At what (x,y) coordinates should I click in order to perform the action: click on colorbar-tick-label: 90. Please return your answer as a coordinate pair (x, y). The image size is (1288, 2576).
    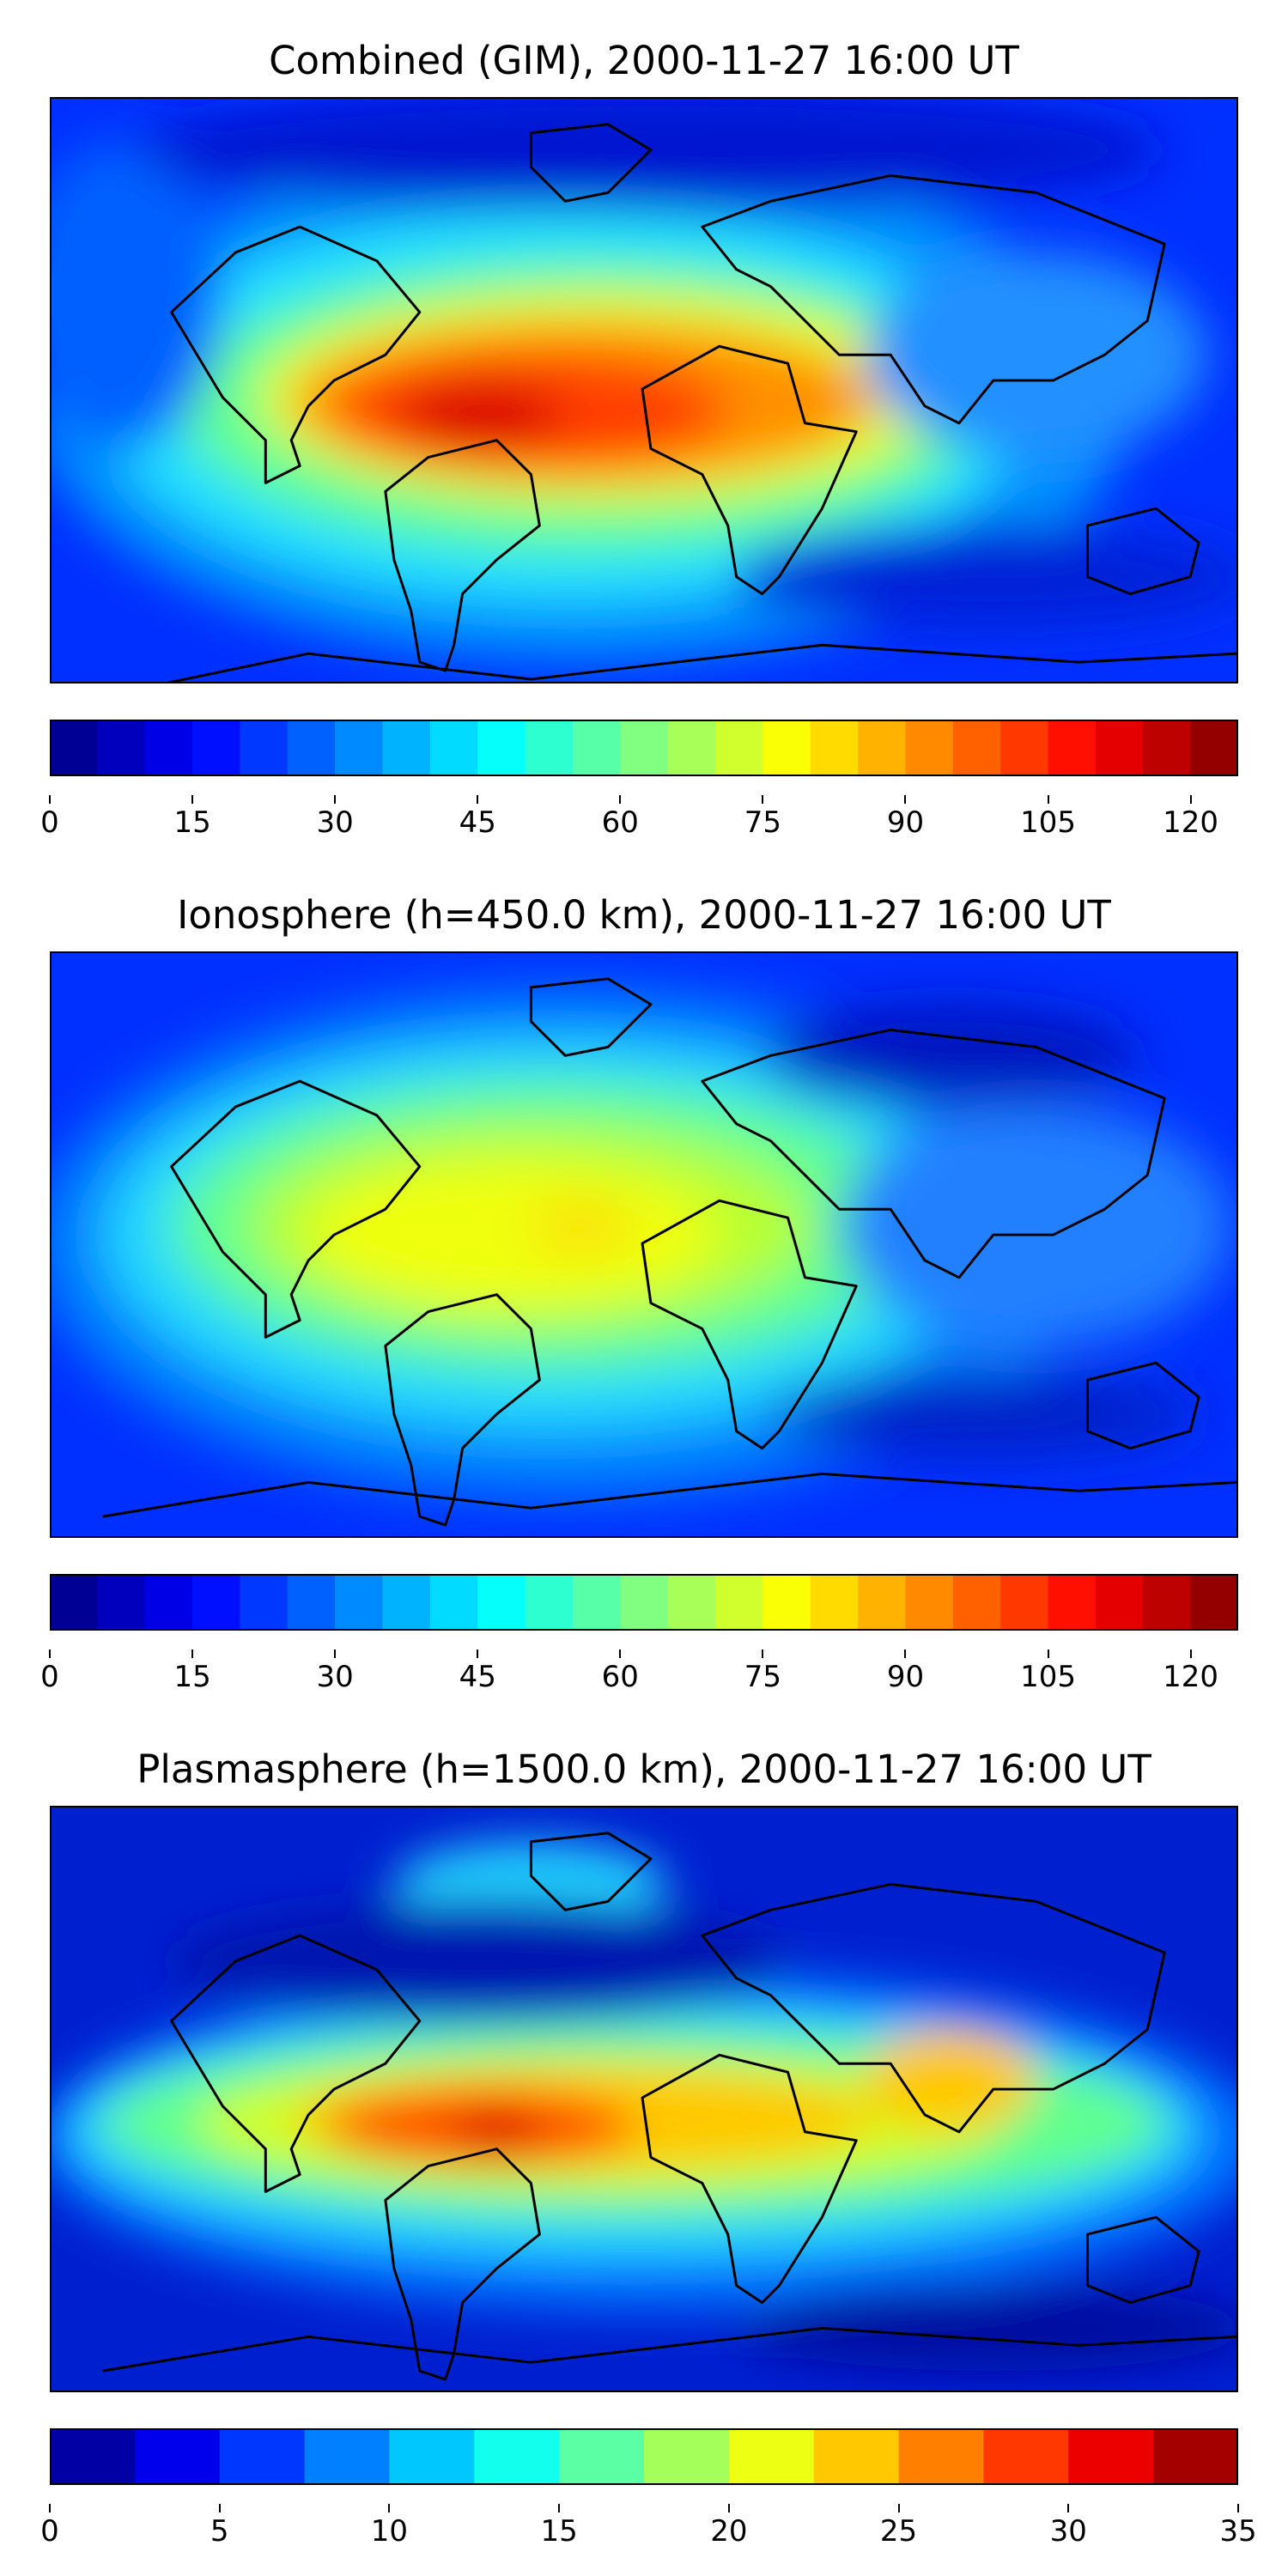
    Looking at the image, I should click on (906, 823).